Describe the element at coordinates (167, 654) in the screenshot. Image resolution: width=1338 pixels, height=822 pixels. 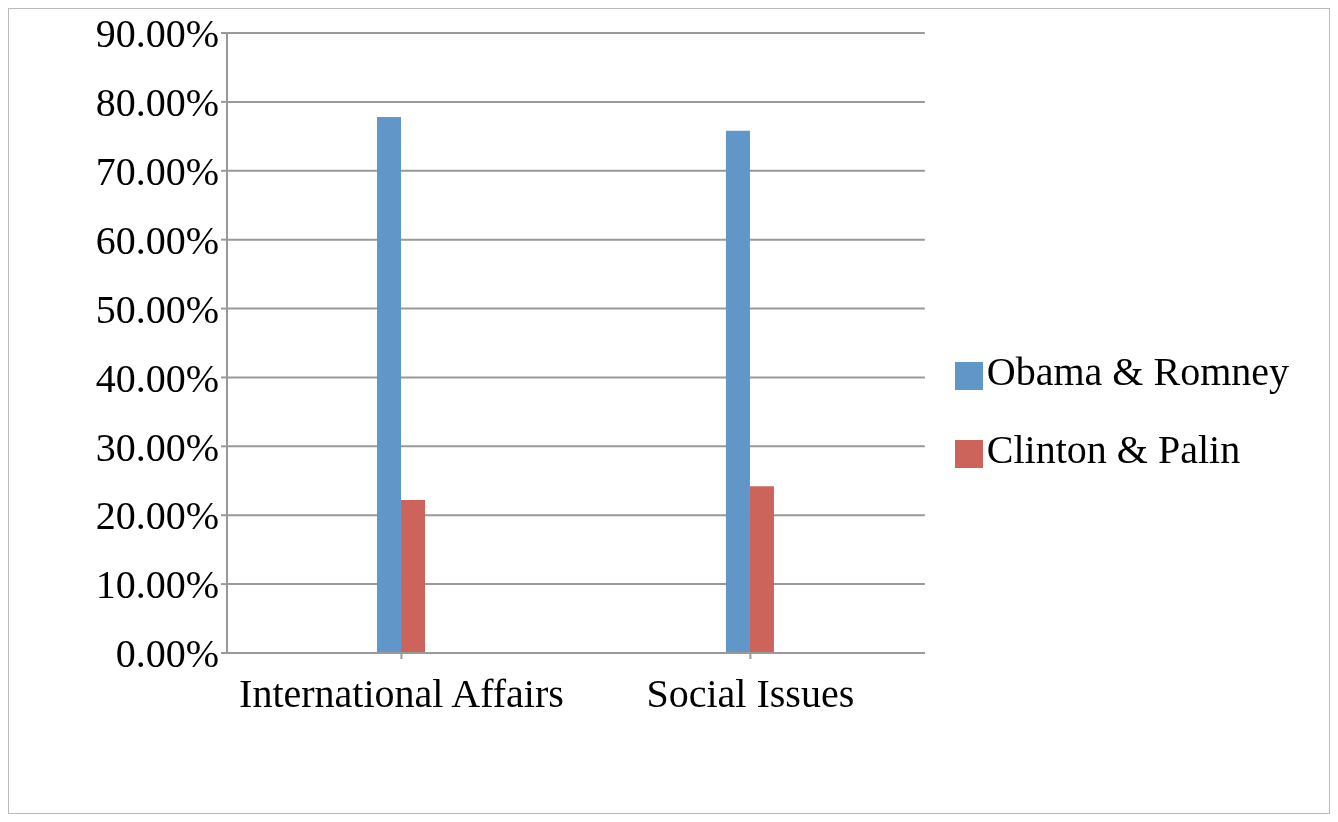
I see `y-tick-label: 0.00%` at that location.